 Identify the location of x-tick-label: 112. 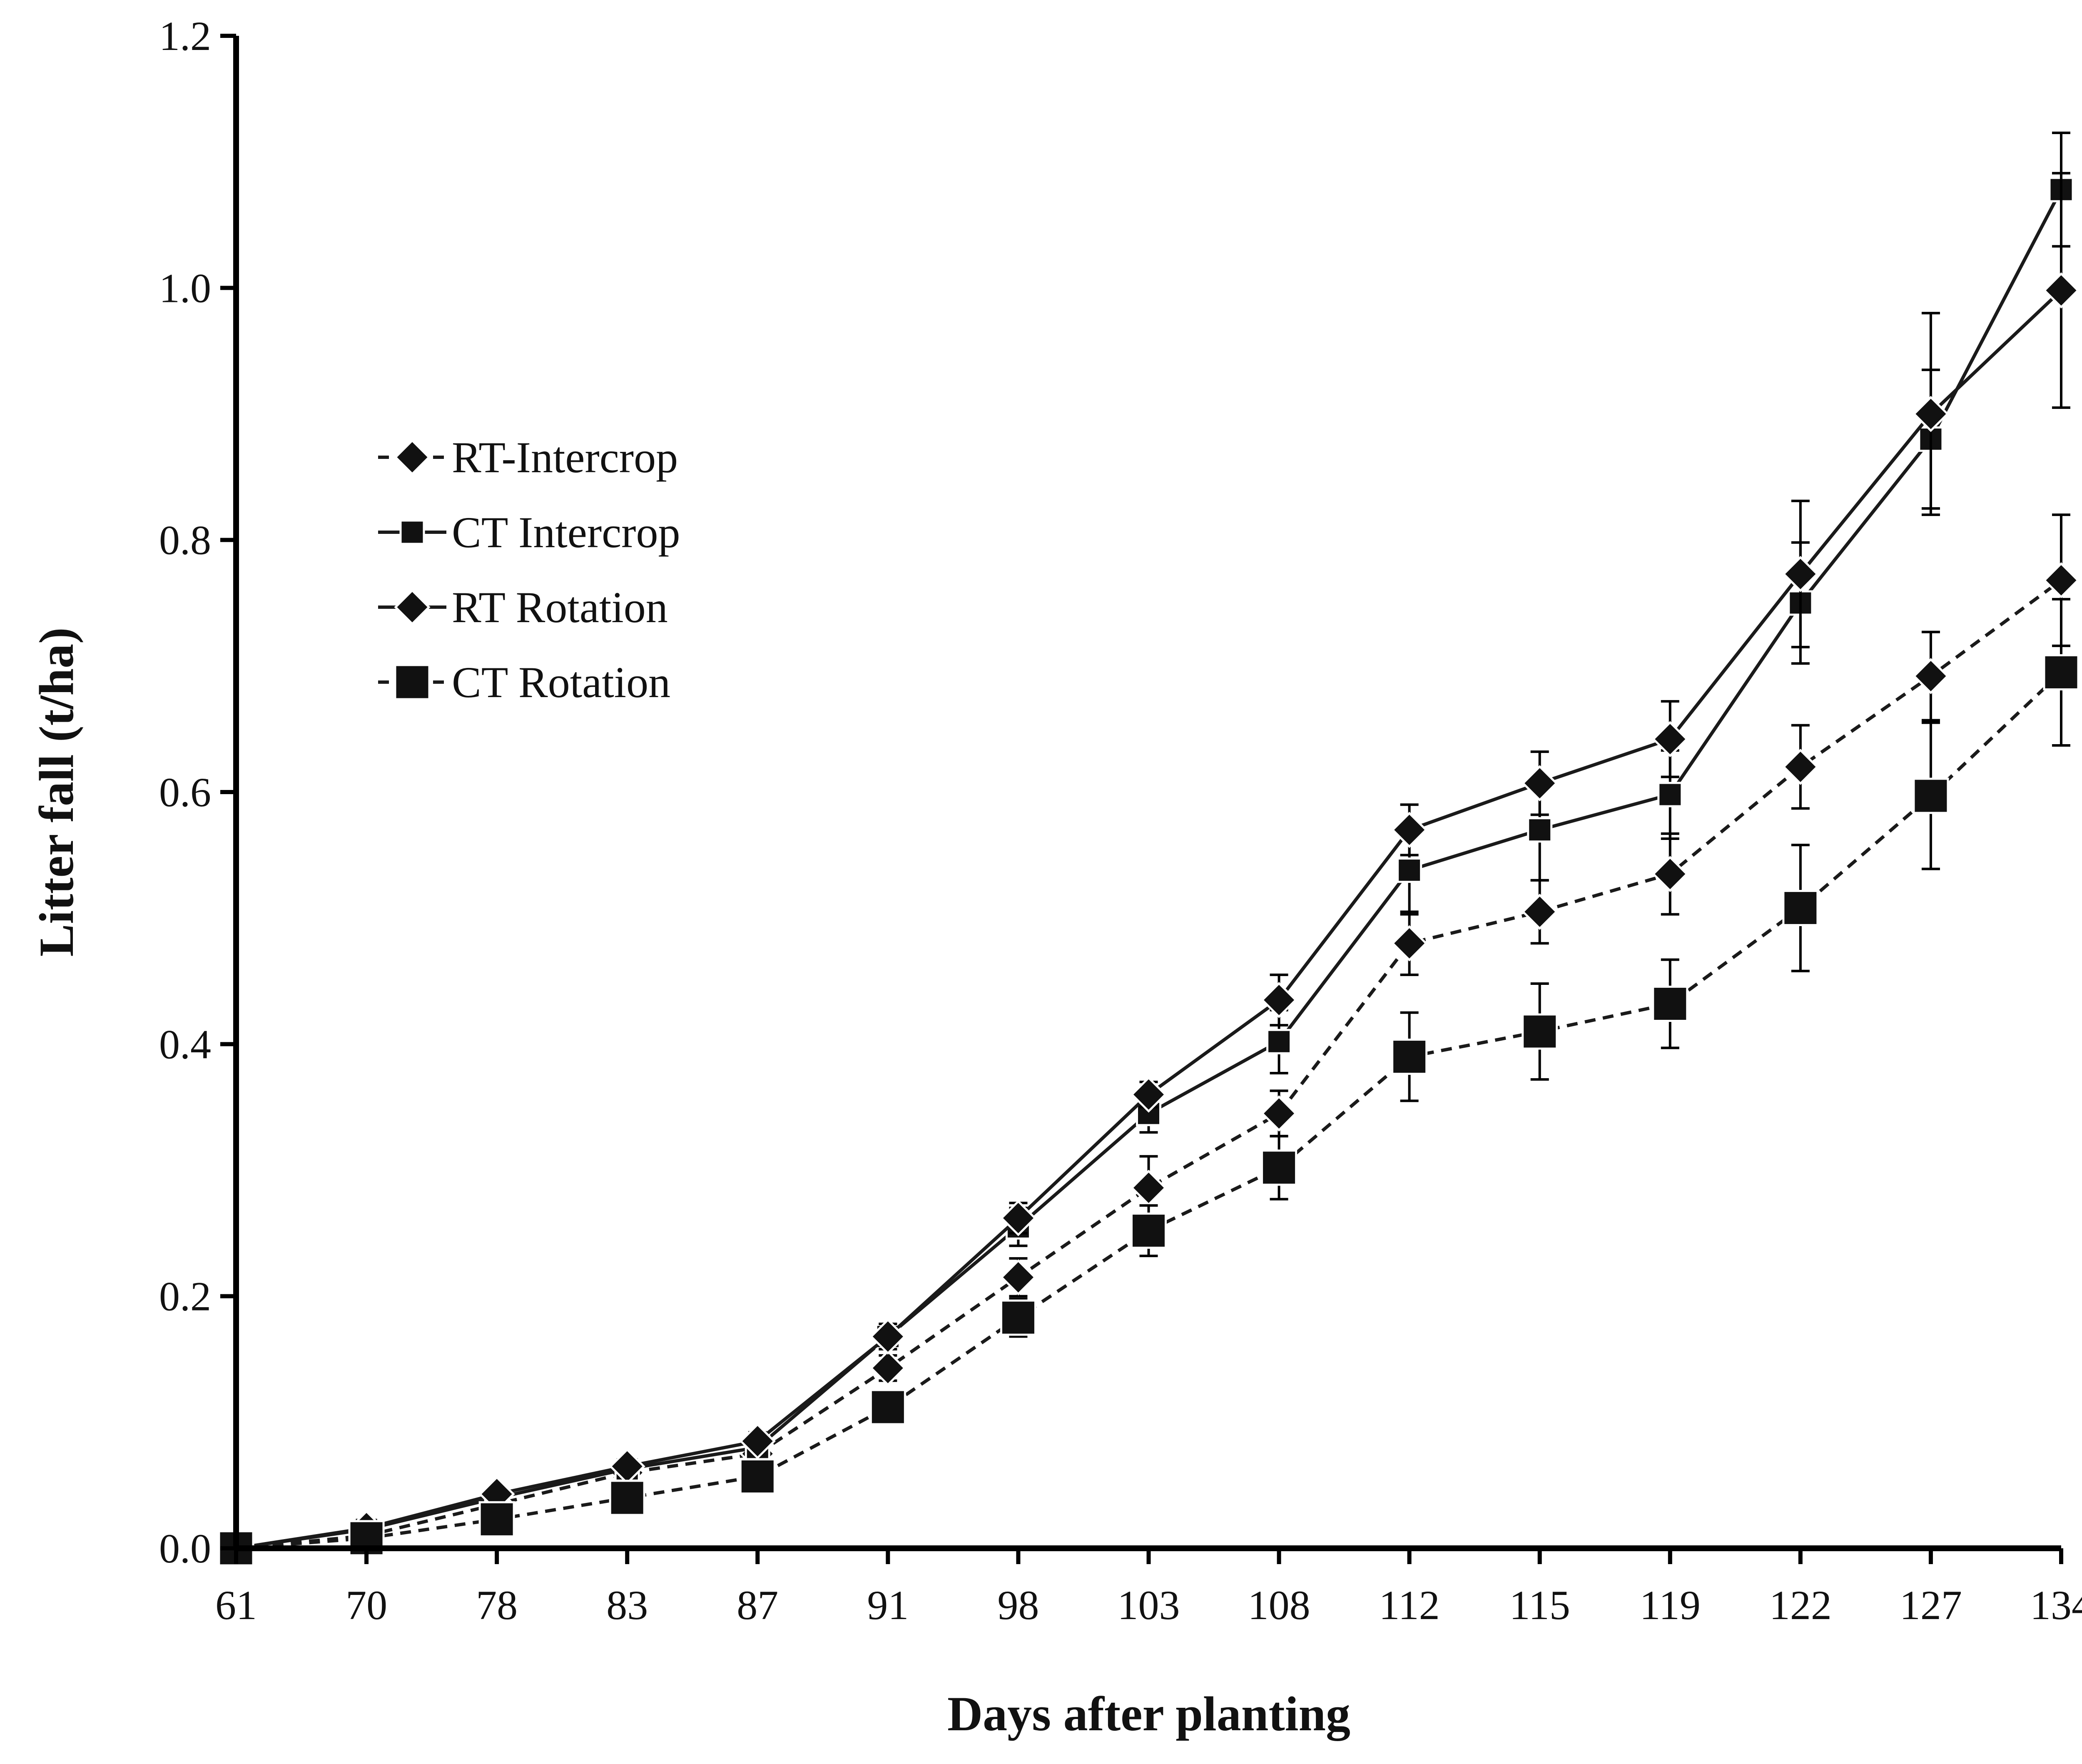
(1409, 1605).